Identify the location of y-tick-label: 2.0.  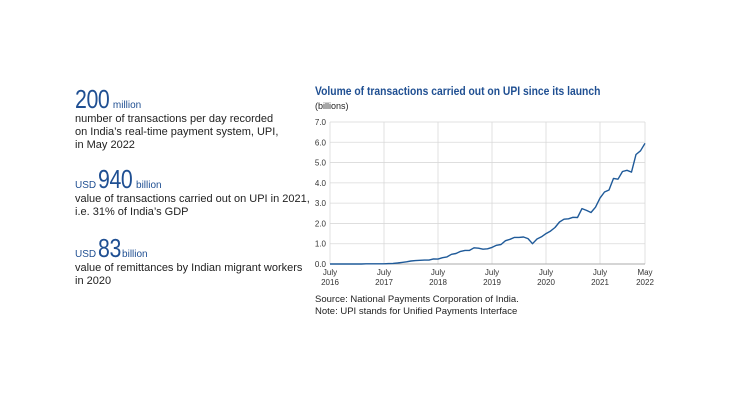
(321, 223).